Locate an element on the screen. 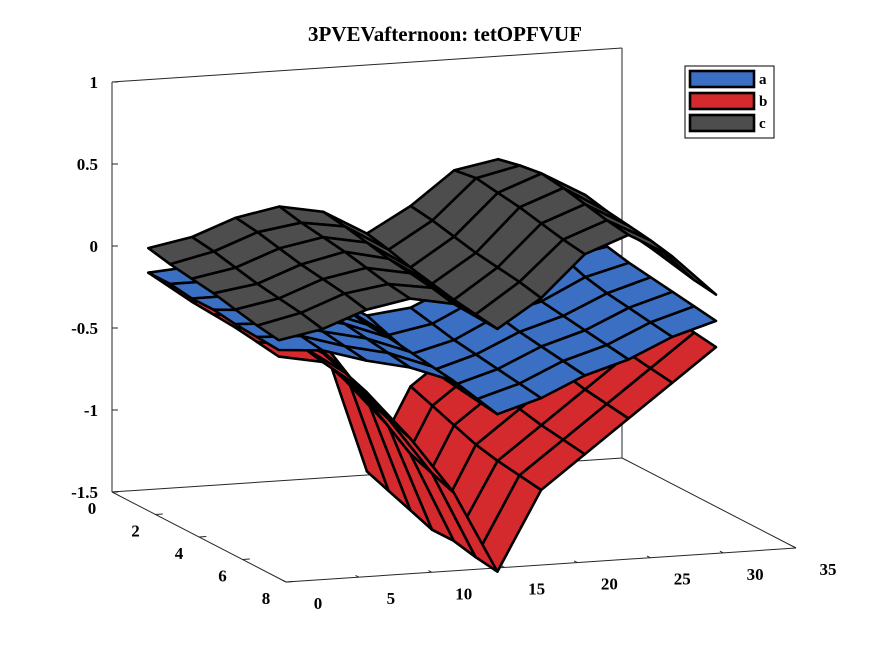 This screenshot has width=875, height=656. x-tick-label: 10 is located at coordinates (463, 593).